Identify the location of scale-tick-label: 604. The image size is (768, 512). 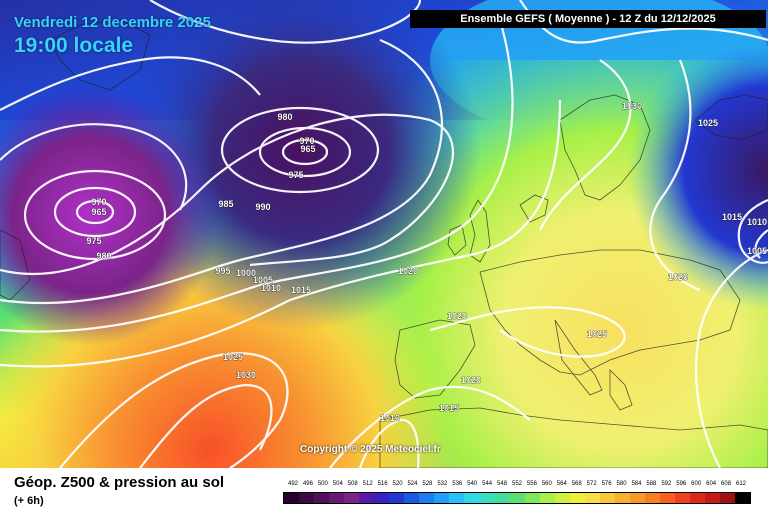
(711, 484).